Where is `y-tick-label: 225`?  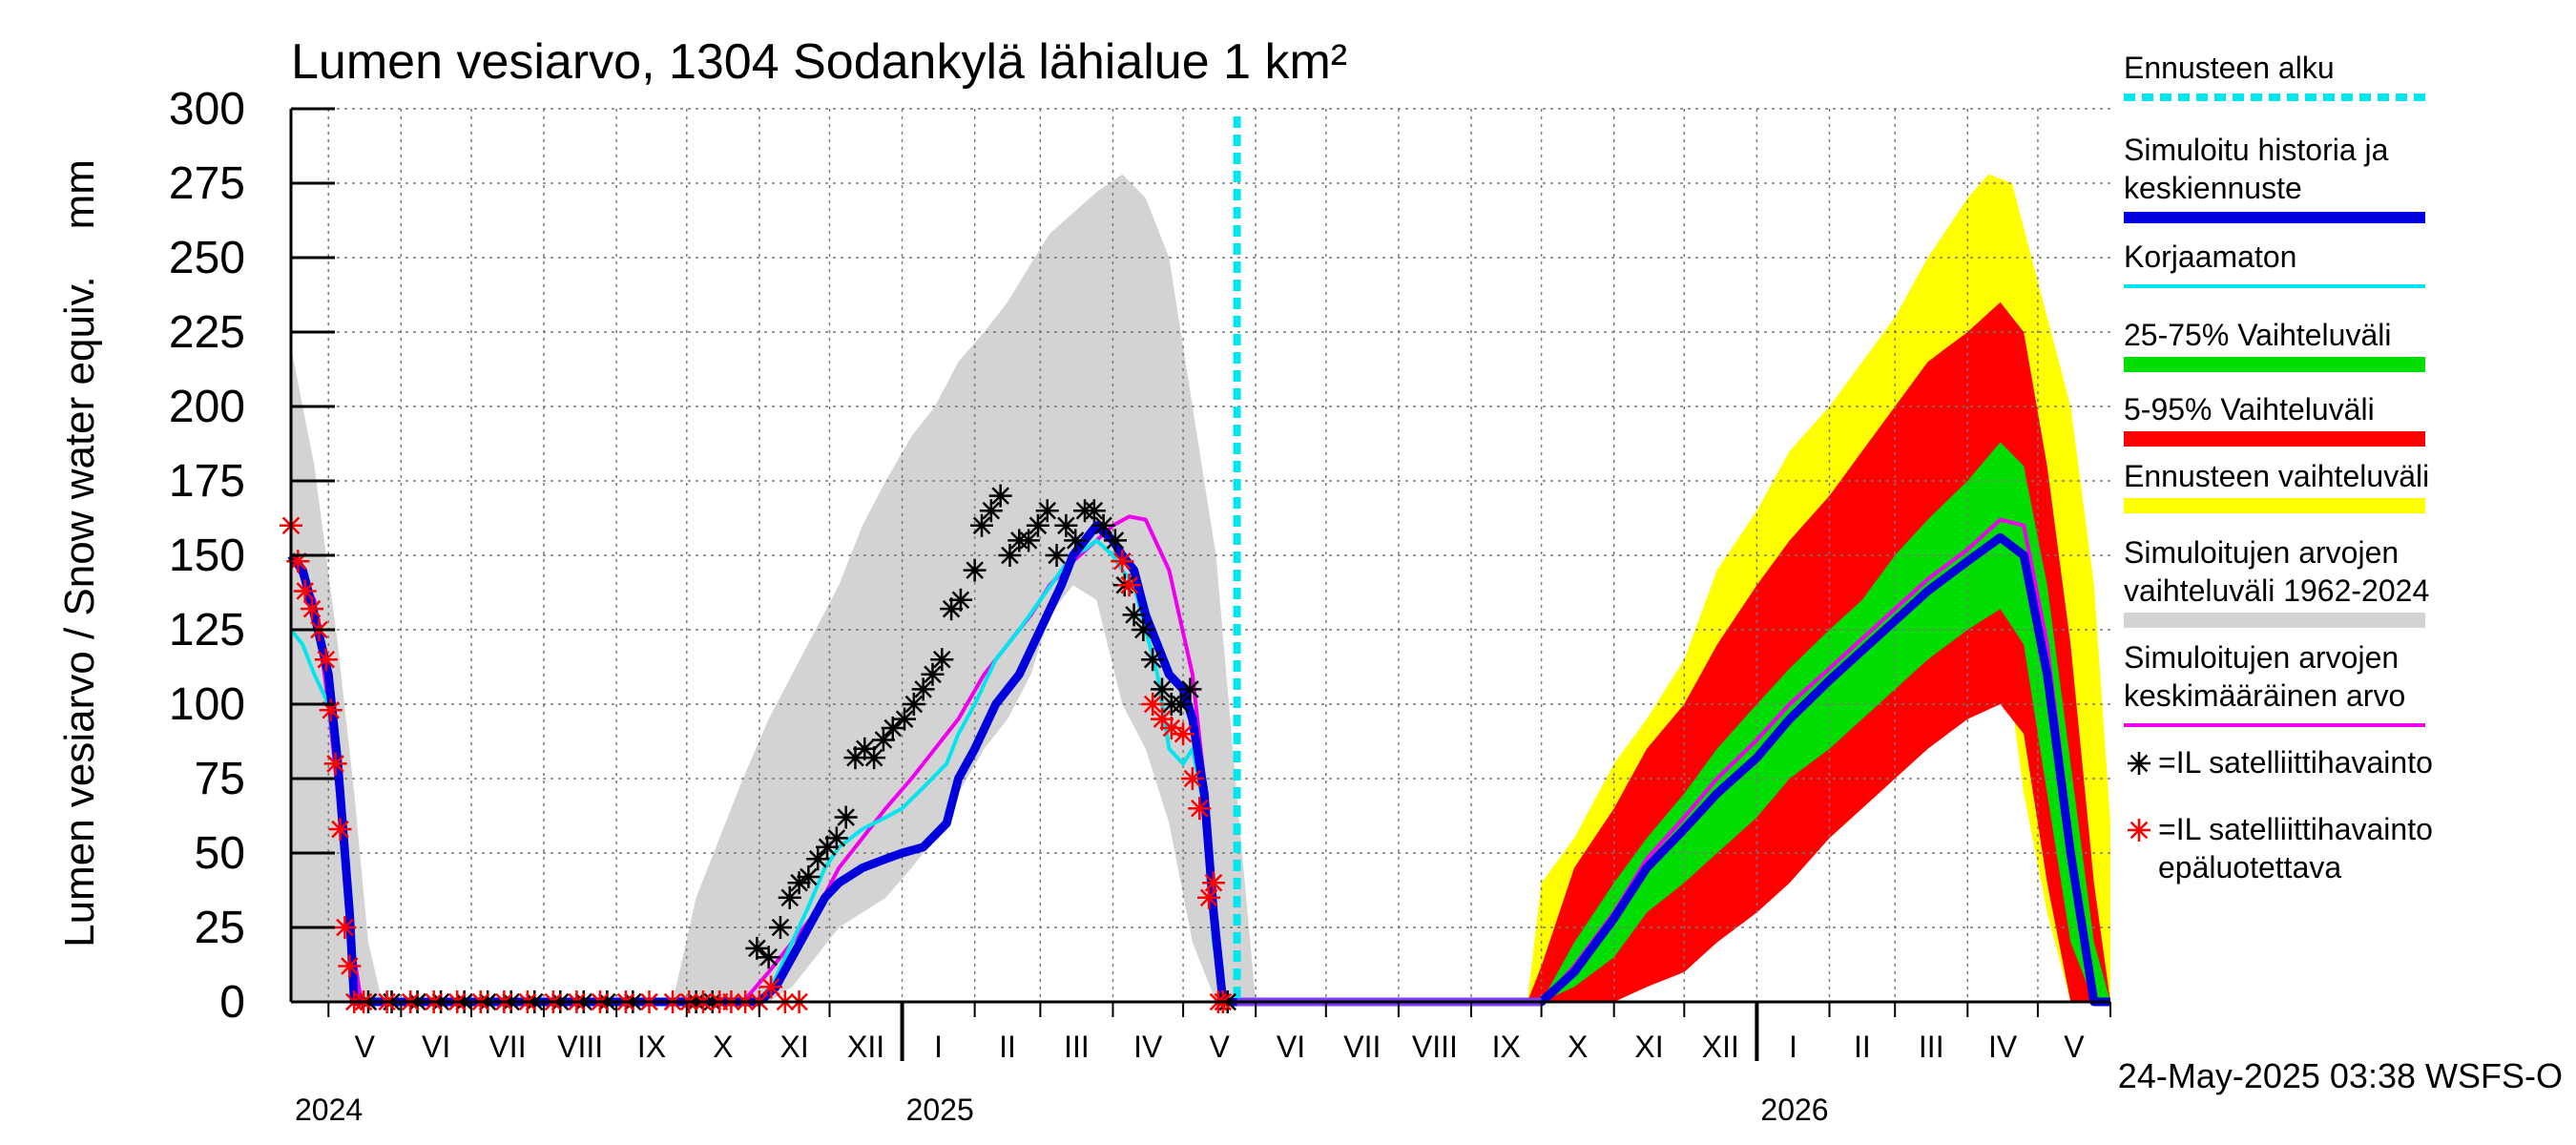
y-tick-label: 225 is located at coordinates (207, 332).